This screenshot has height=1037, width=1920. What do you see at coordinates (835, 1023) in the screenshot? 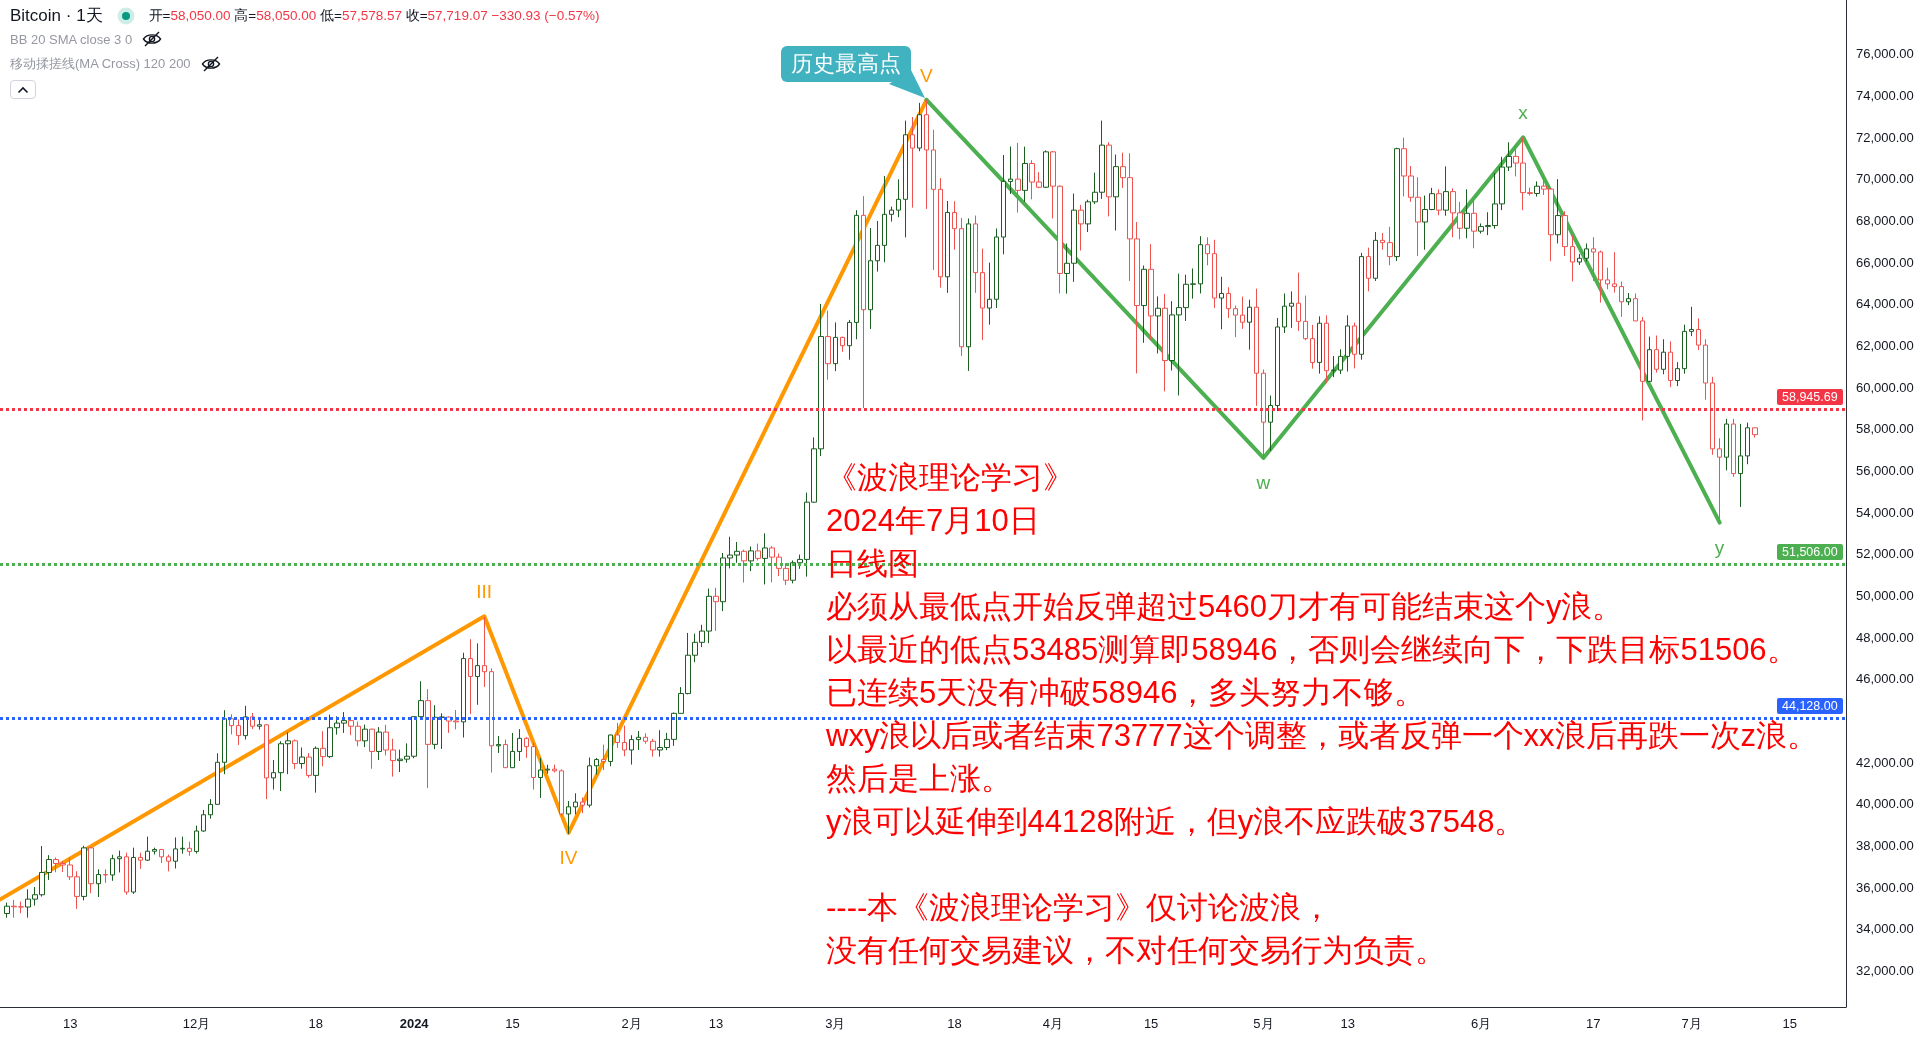
I see `x-tick-label: 3月` at bounding box center [835, 1023].